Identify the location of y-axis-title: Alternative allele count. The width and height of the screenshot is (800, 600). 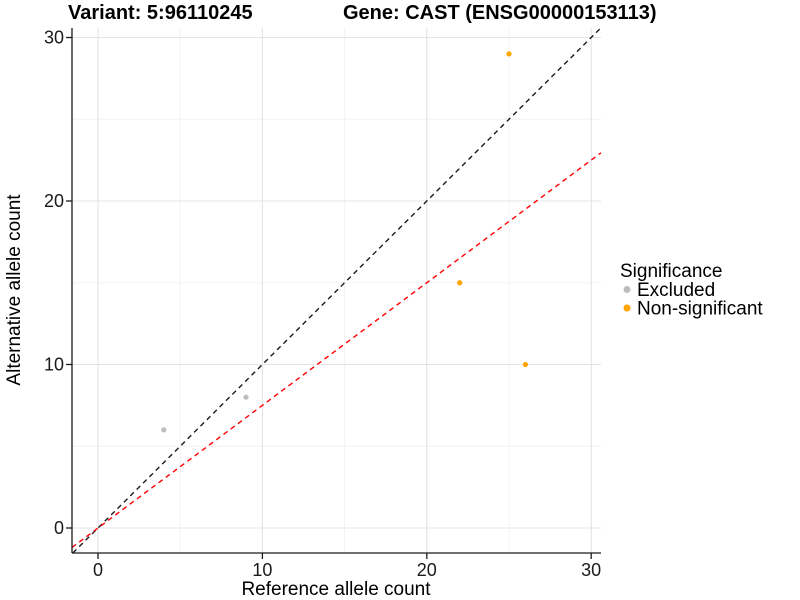
(14, 290).